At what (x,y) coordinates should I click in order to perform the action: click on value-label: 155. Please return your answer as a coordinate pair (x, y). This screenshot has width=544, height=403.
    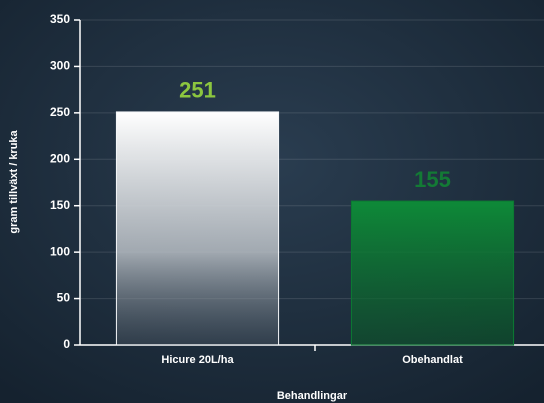
    Looking at the image, I should click on (432, 179).